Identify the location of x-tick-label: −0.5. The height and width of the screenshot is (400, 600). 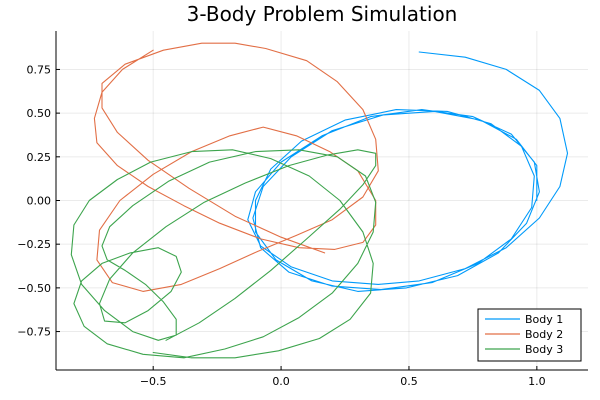
(153, 381).